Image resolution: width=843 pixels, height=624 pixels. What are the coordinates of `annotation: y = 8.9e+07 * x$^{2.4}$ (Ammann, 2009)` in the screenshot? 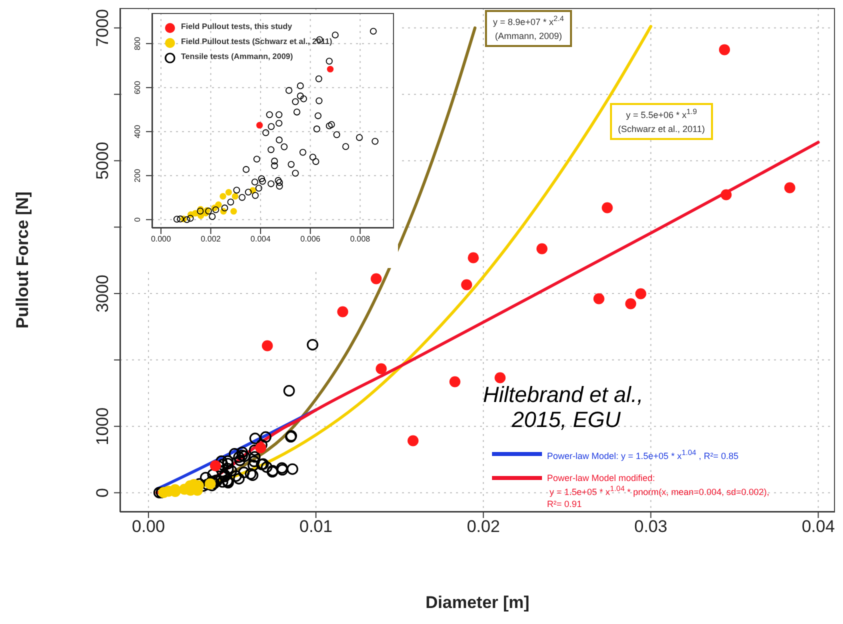 It's located at (528, 28).